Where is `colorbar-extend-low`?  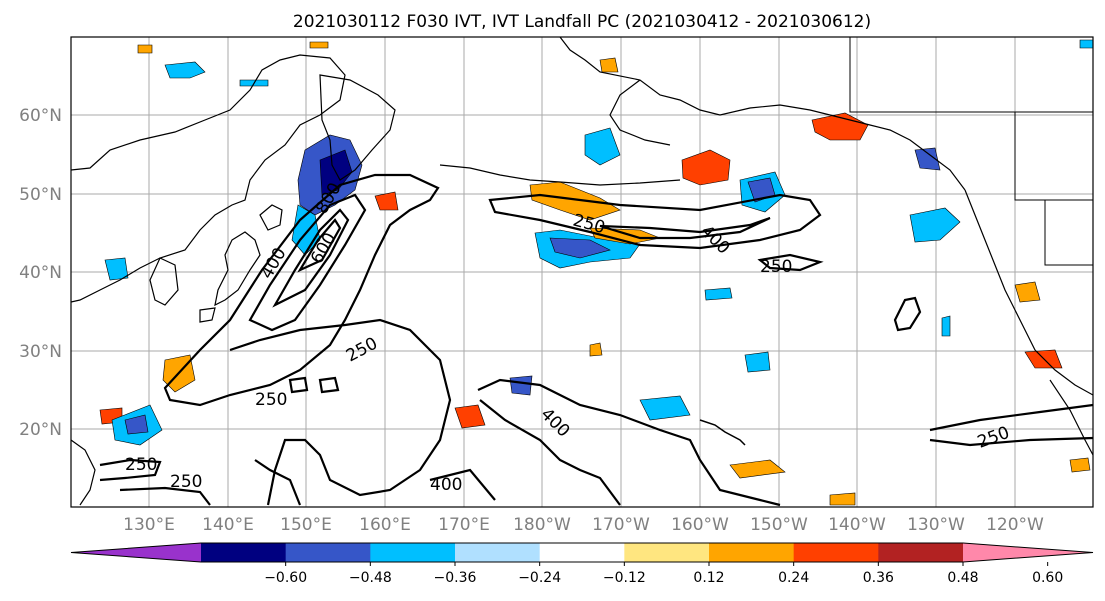 colorbar-extend-low is located at coordinates (136, 552).